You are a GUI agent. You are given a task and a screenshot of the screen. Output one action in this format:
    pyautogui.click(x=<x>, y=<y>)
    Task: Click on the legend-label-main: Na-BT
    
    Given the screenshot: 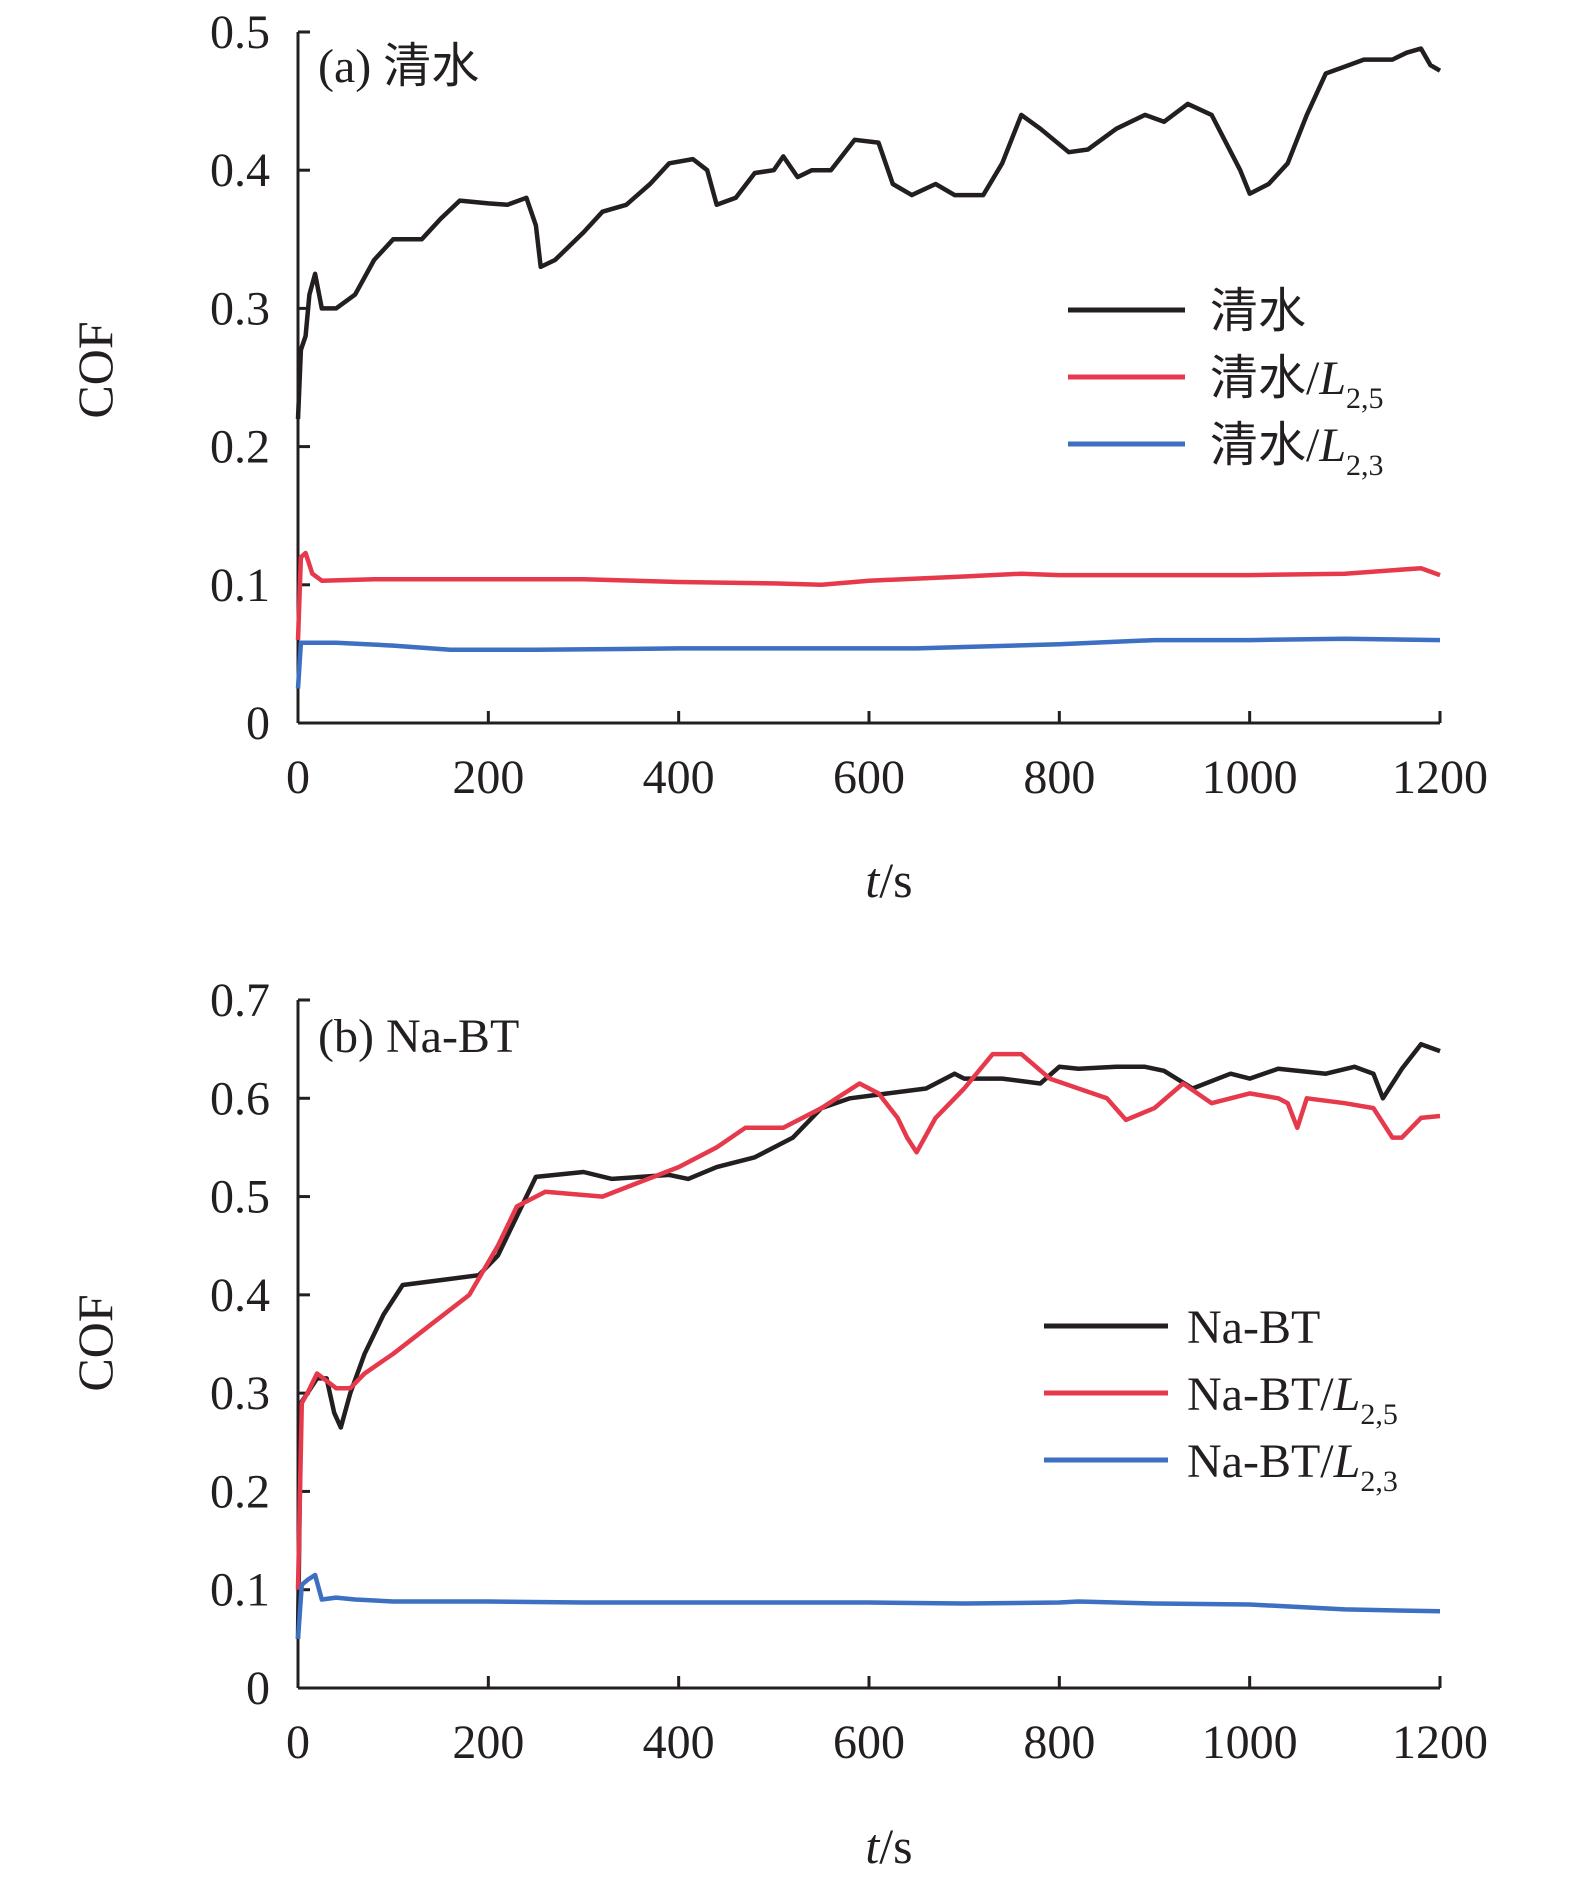 What is the action you would take?
    pyautogui.click(x=1253, y=1327)
    